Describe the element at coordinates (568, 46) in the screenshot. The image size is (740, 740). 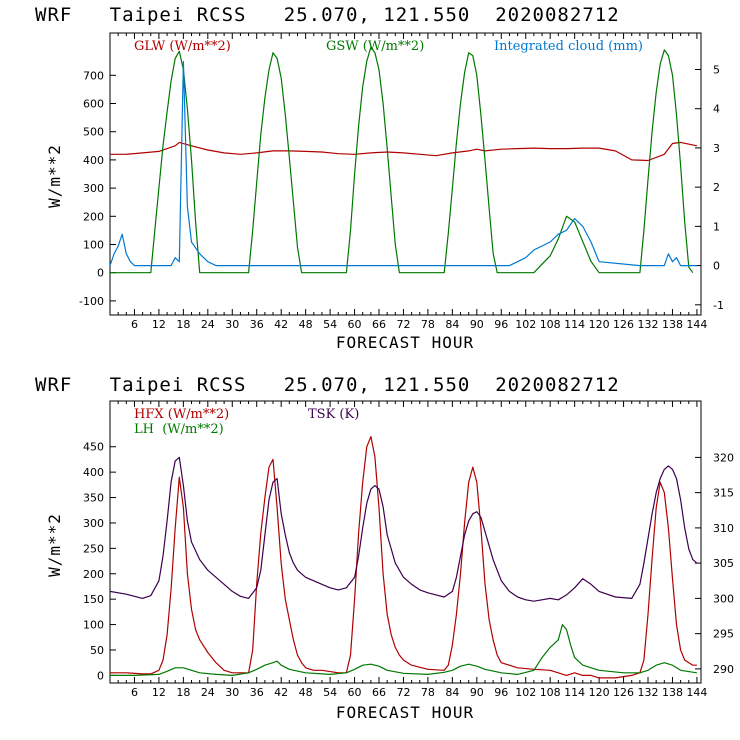
I see `legend-cloud: Integrated cloud (mm)` at that location.